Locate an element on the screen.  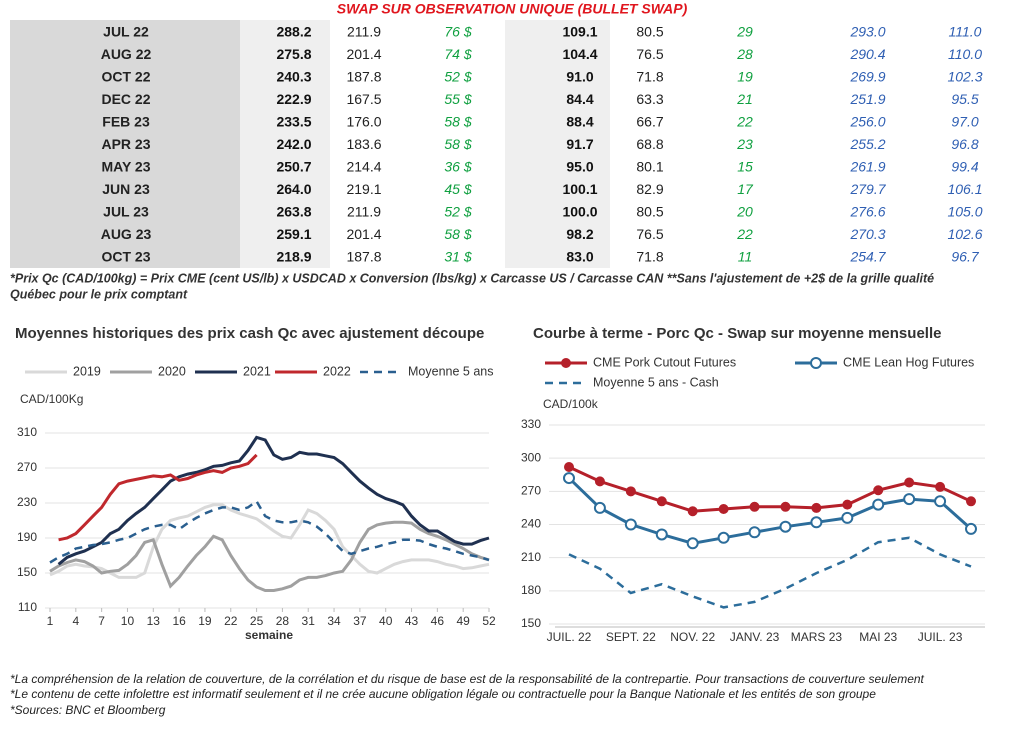
table-cell: 255.2 is located at coordinates (867, 144).